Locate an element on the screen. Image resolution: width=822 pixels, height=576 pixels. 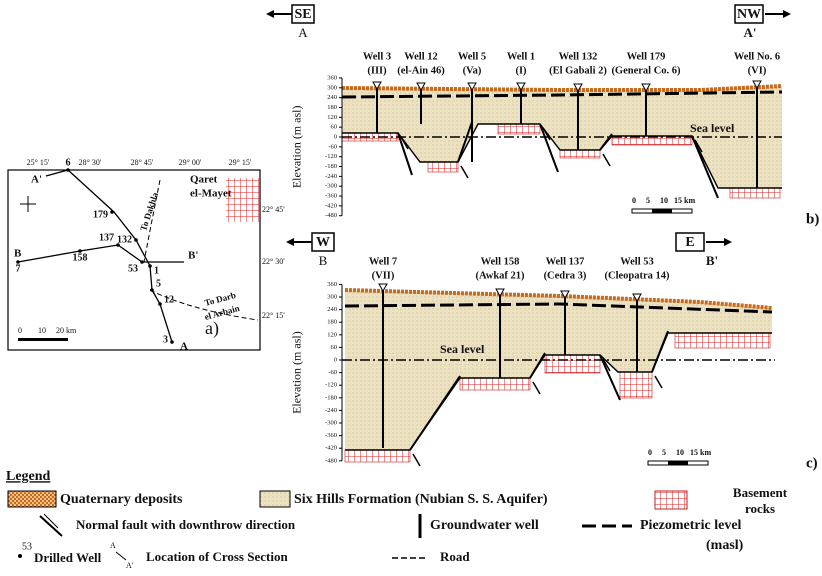
well-name: Well 132 is located at coordinates (578, 56).